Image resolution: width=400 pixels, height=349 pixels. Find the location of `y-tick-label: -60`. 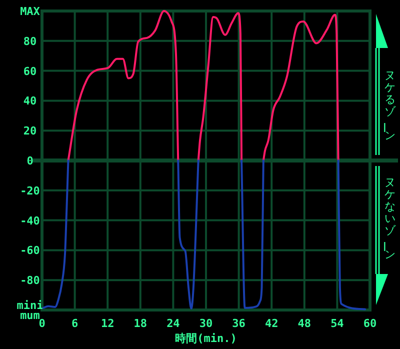

y-tick-label: -60 is located at coordinates (30, 251).